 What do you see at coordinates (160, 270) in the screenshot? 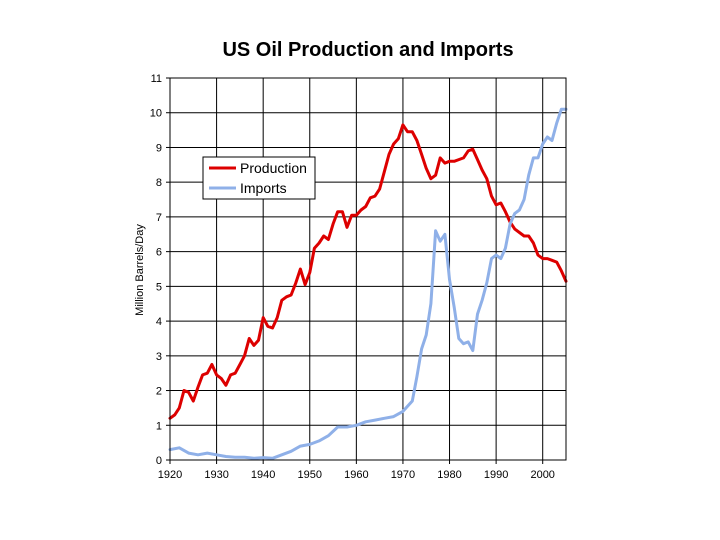
I see `y-axis-ticks: 0 1 2 3 4 5 6 7 8 9 10 11` at bounding box center [160, 270].